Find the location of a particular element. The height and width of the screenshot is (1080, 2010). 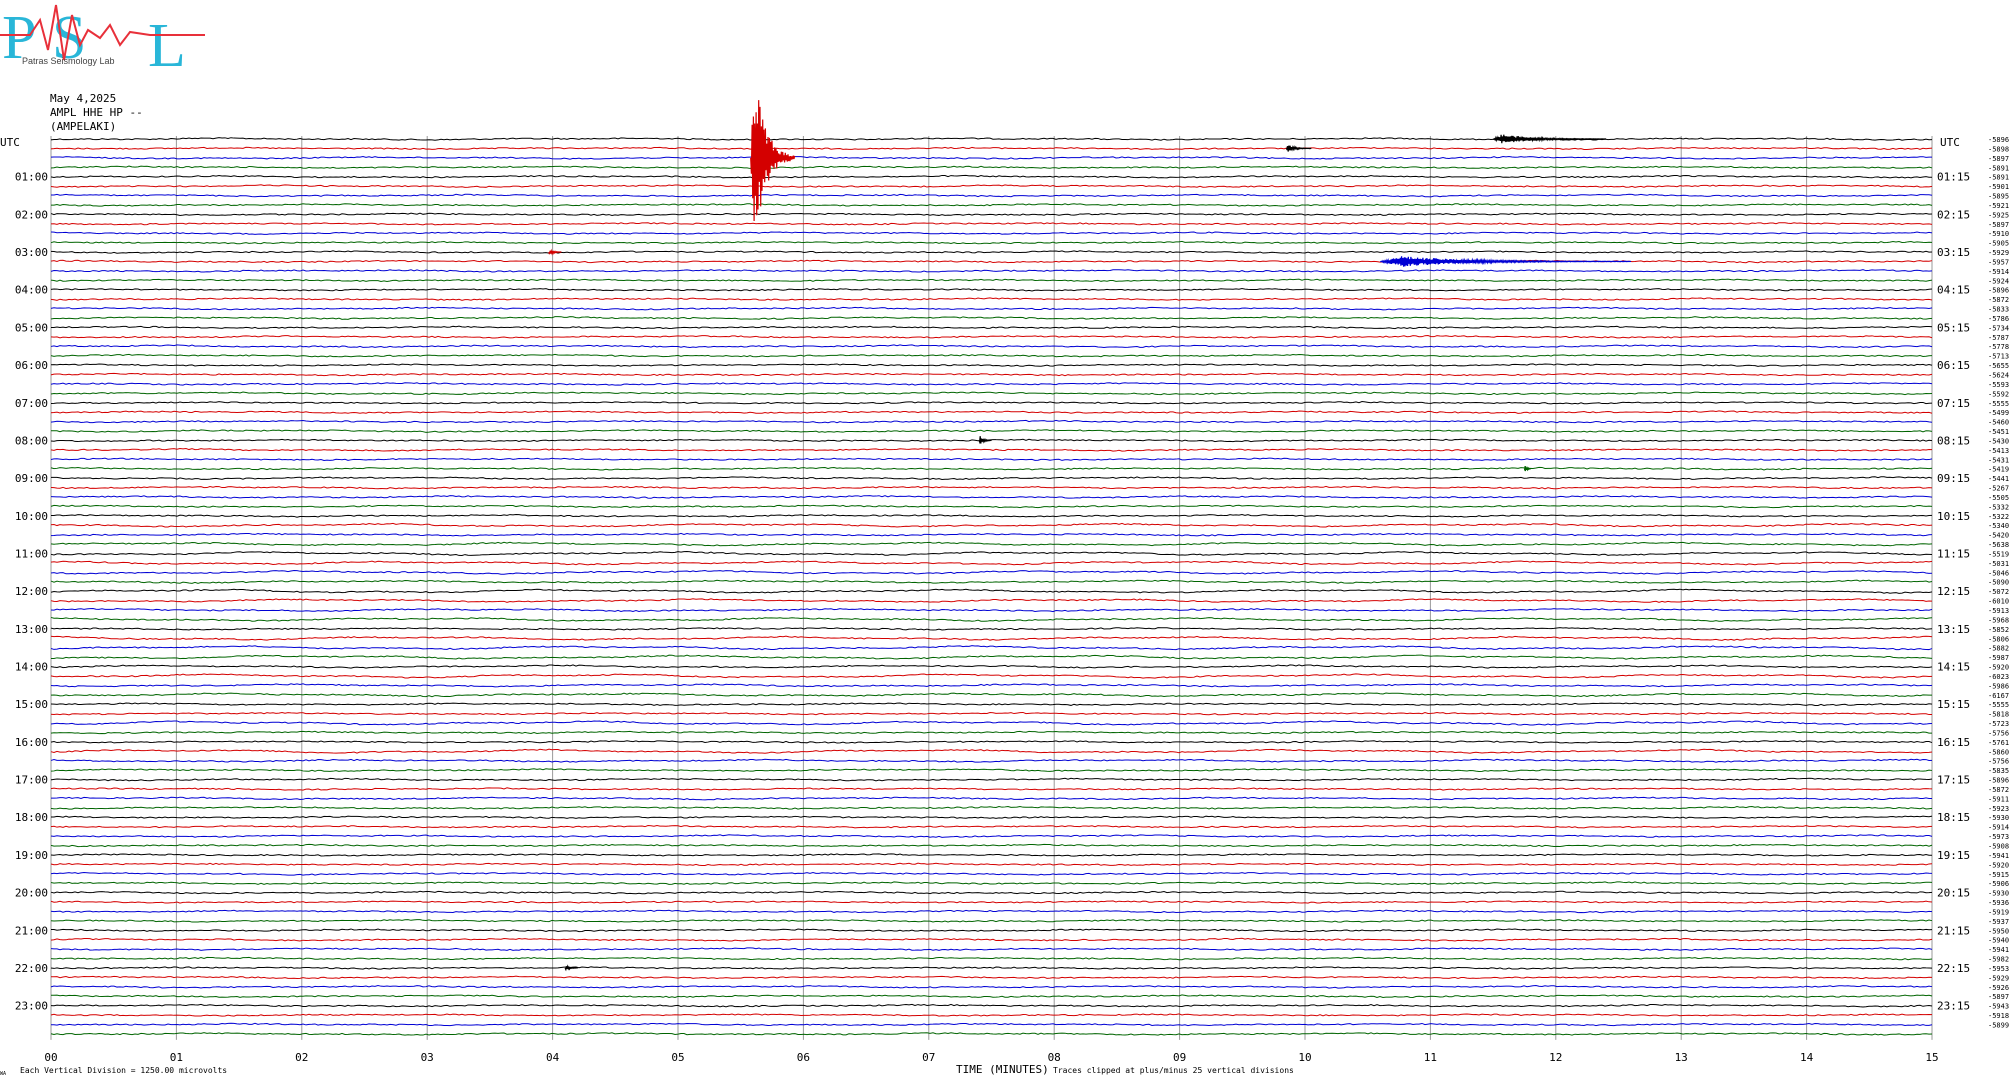

trace-offset-label: -5926 is located at coordinates (1998, 988).